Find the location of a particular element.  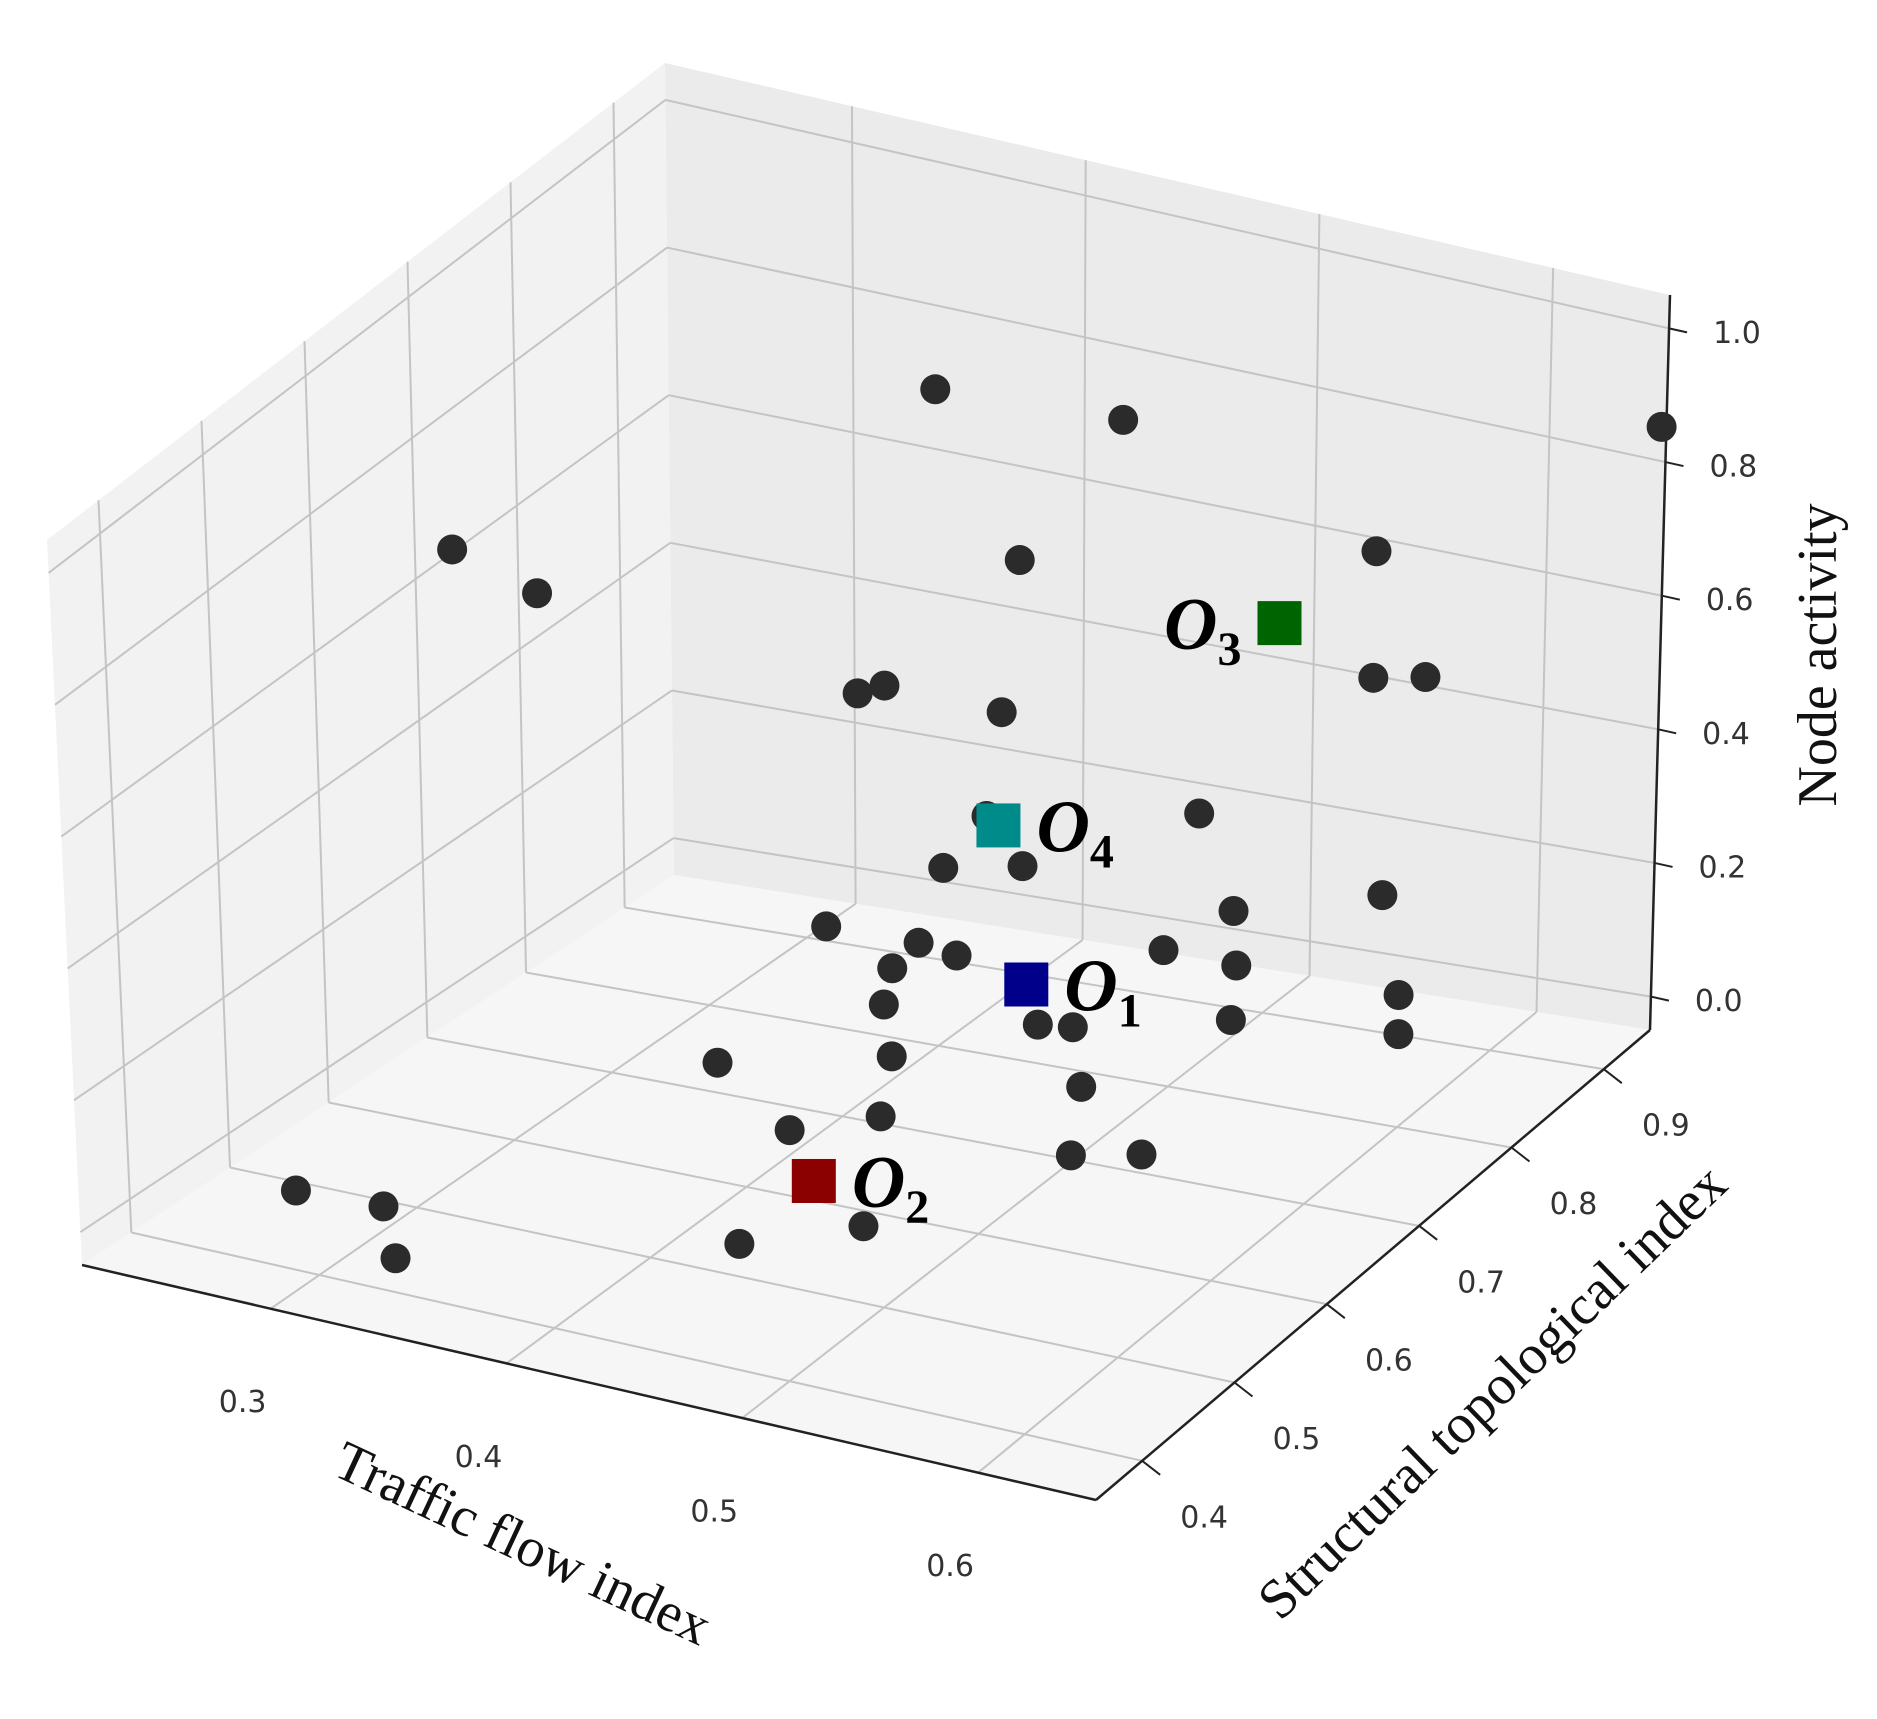

y-tick-label: 0.8 is located at coordinates (1574, 1204).